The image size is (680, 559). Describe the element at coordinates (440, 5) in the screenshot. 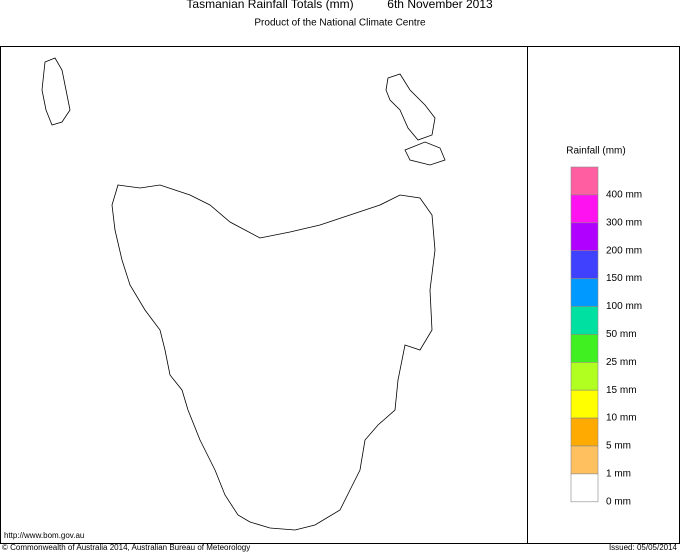

I see `date: 6th November 2013` at that location.